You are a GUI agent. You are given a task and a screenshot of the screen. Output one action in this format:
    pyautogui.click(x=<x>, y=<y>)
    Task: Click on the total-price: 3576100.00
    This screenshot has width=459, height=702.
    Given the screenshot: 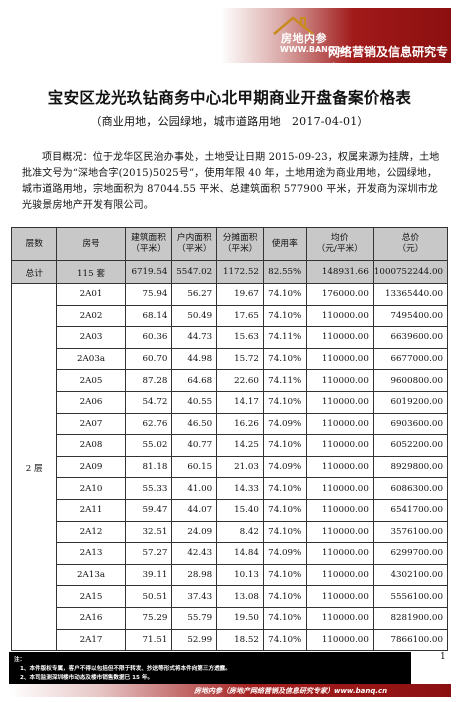 What is the action you would take?
    pyautogui.click(x=410, y=532)
    